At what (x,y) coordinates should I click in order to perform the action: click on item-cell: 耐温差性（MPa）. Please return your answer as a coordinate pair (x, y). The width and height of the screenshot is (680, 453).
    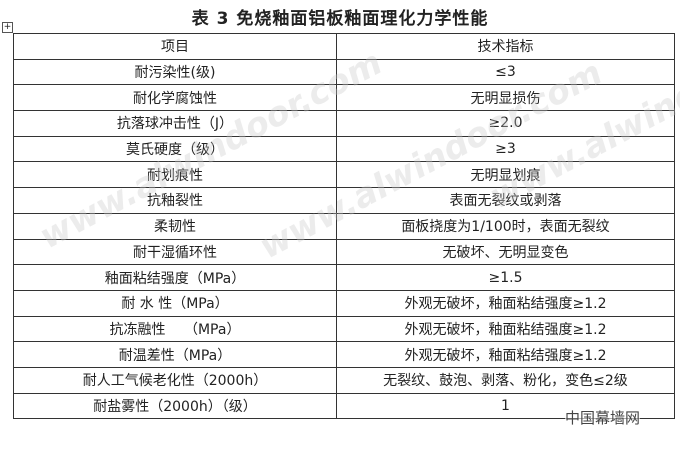
    Looking at the image, I should click on (175, 354).